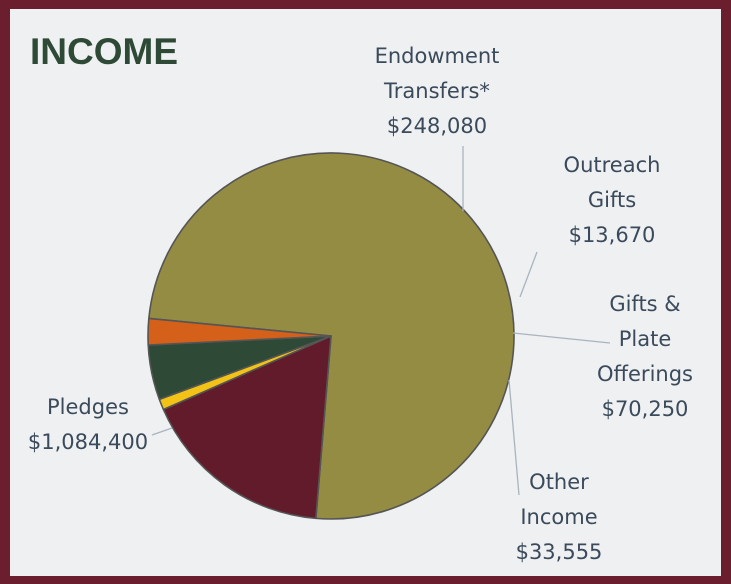 The width and height of the screenshot is (731, 584). What do you see at coordinates (559, 552) in the screenshot?
I see `slice-label-line: $33,555` at bounding box center [559, 552].